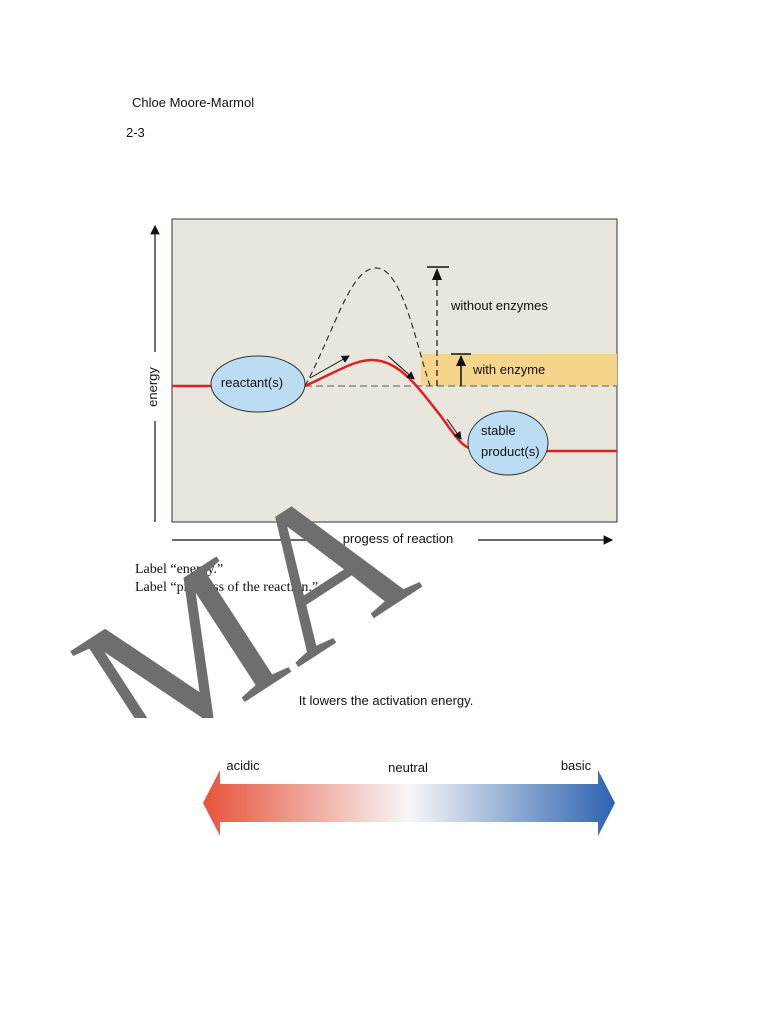 The image size is (768, 1024). What do you see at coordinates (409, 803) in the screenshot?
I see `ph-arrow` at bounding box center [409, 803].